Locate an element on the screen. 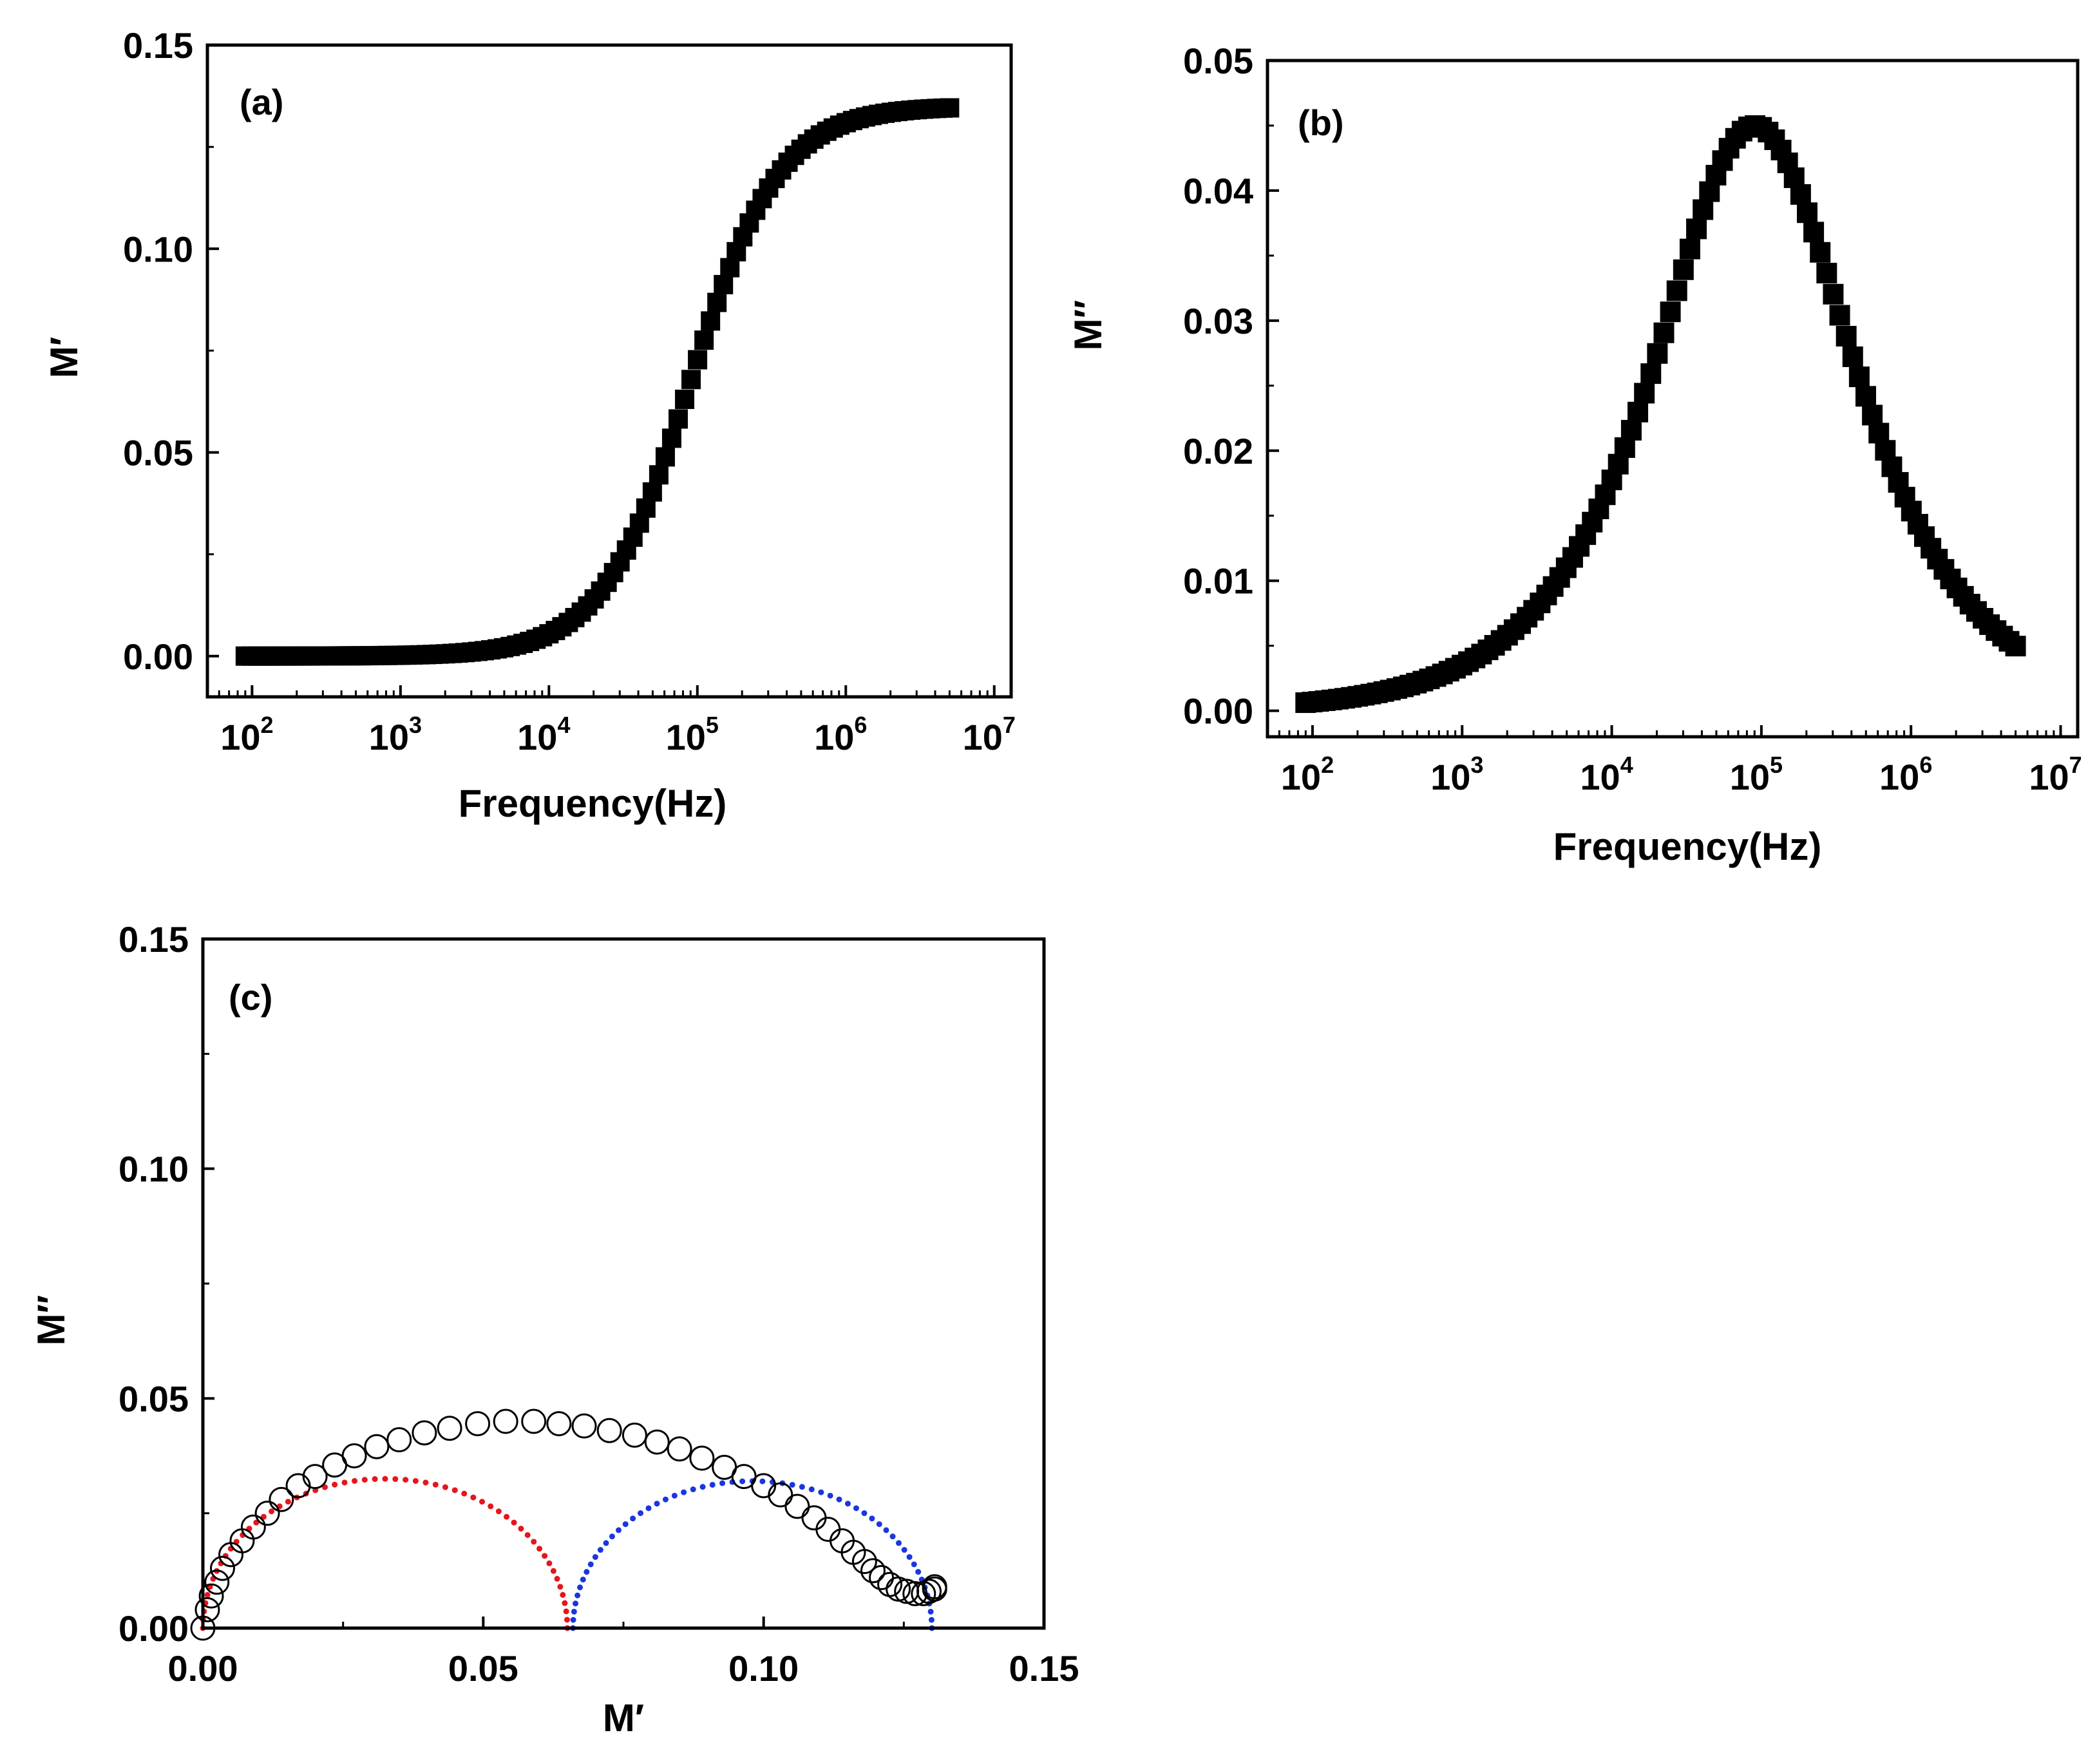 The height and width of the screenshot is (1764, 2097). y-tick-label: 0.02 is located at coordinates (1218, 451).